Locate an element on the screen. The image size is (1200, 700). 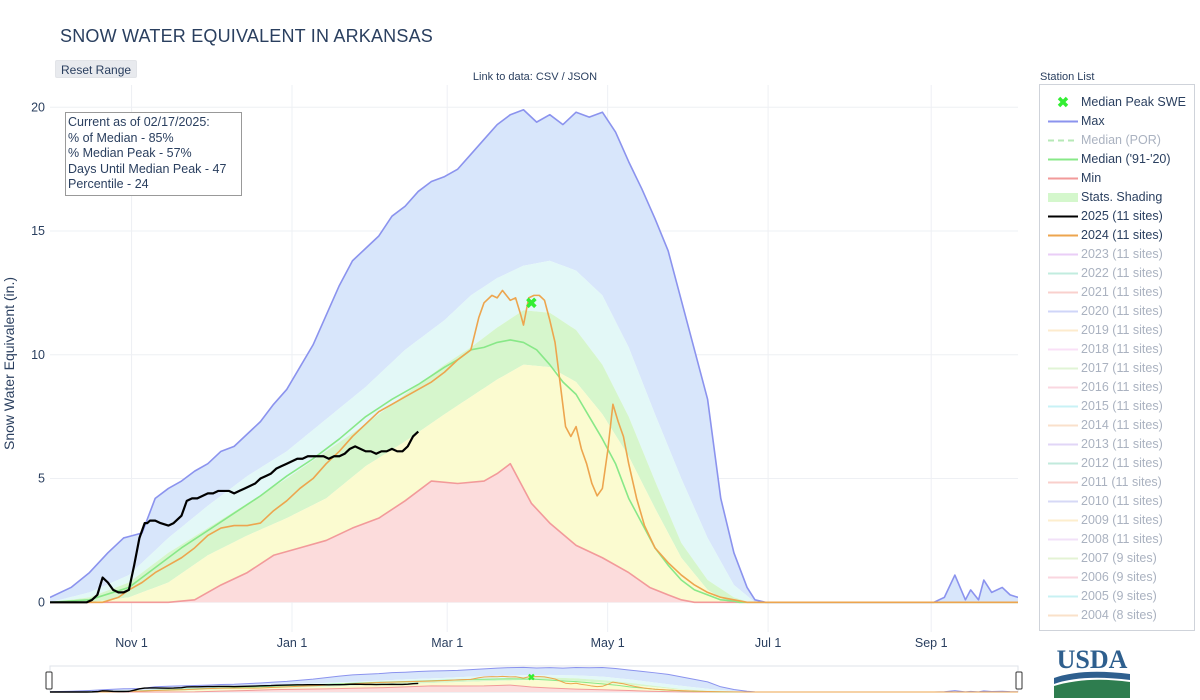
legend-item: 2015 (11 sites) is located at coordinates (1117, 406).